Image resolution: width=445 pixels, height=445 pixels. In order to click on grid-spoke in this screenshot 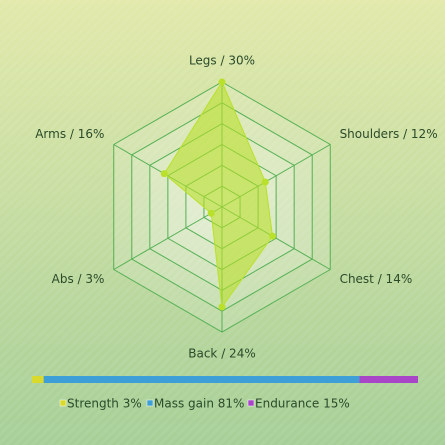, I will do `click(168, 238)`.